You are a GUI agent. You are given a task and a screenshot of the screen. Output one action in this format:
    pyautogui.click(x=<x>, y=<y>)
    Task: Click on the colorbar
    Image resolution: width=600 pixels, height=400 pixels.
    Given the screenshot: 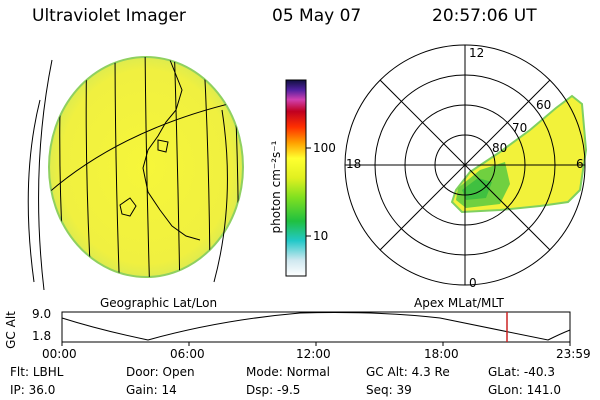 What is the action you would take?
    pyautogui.click(x=298, y=178)
    